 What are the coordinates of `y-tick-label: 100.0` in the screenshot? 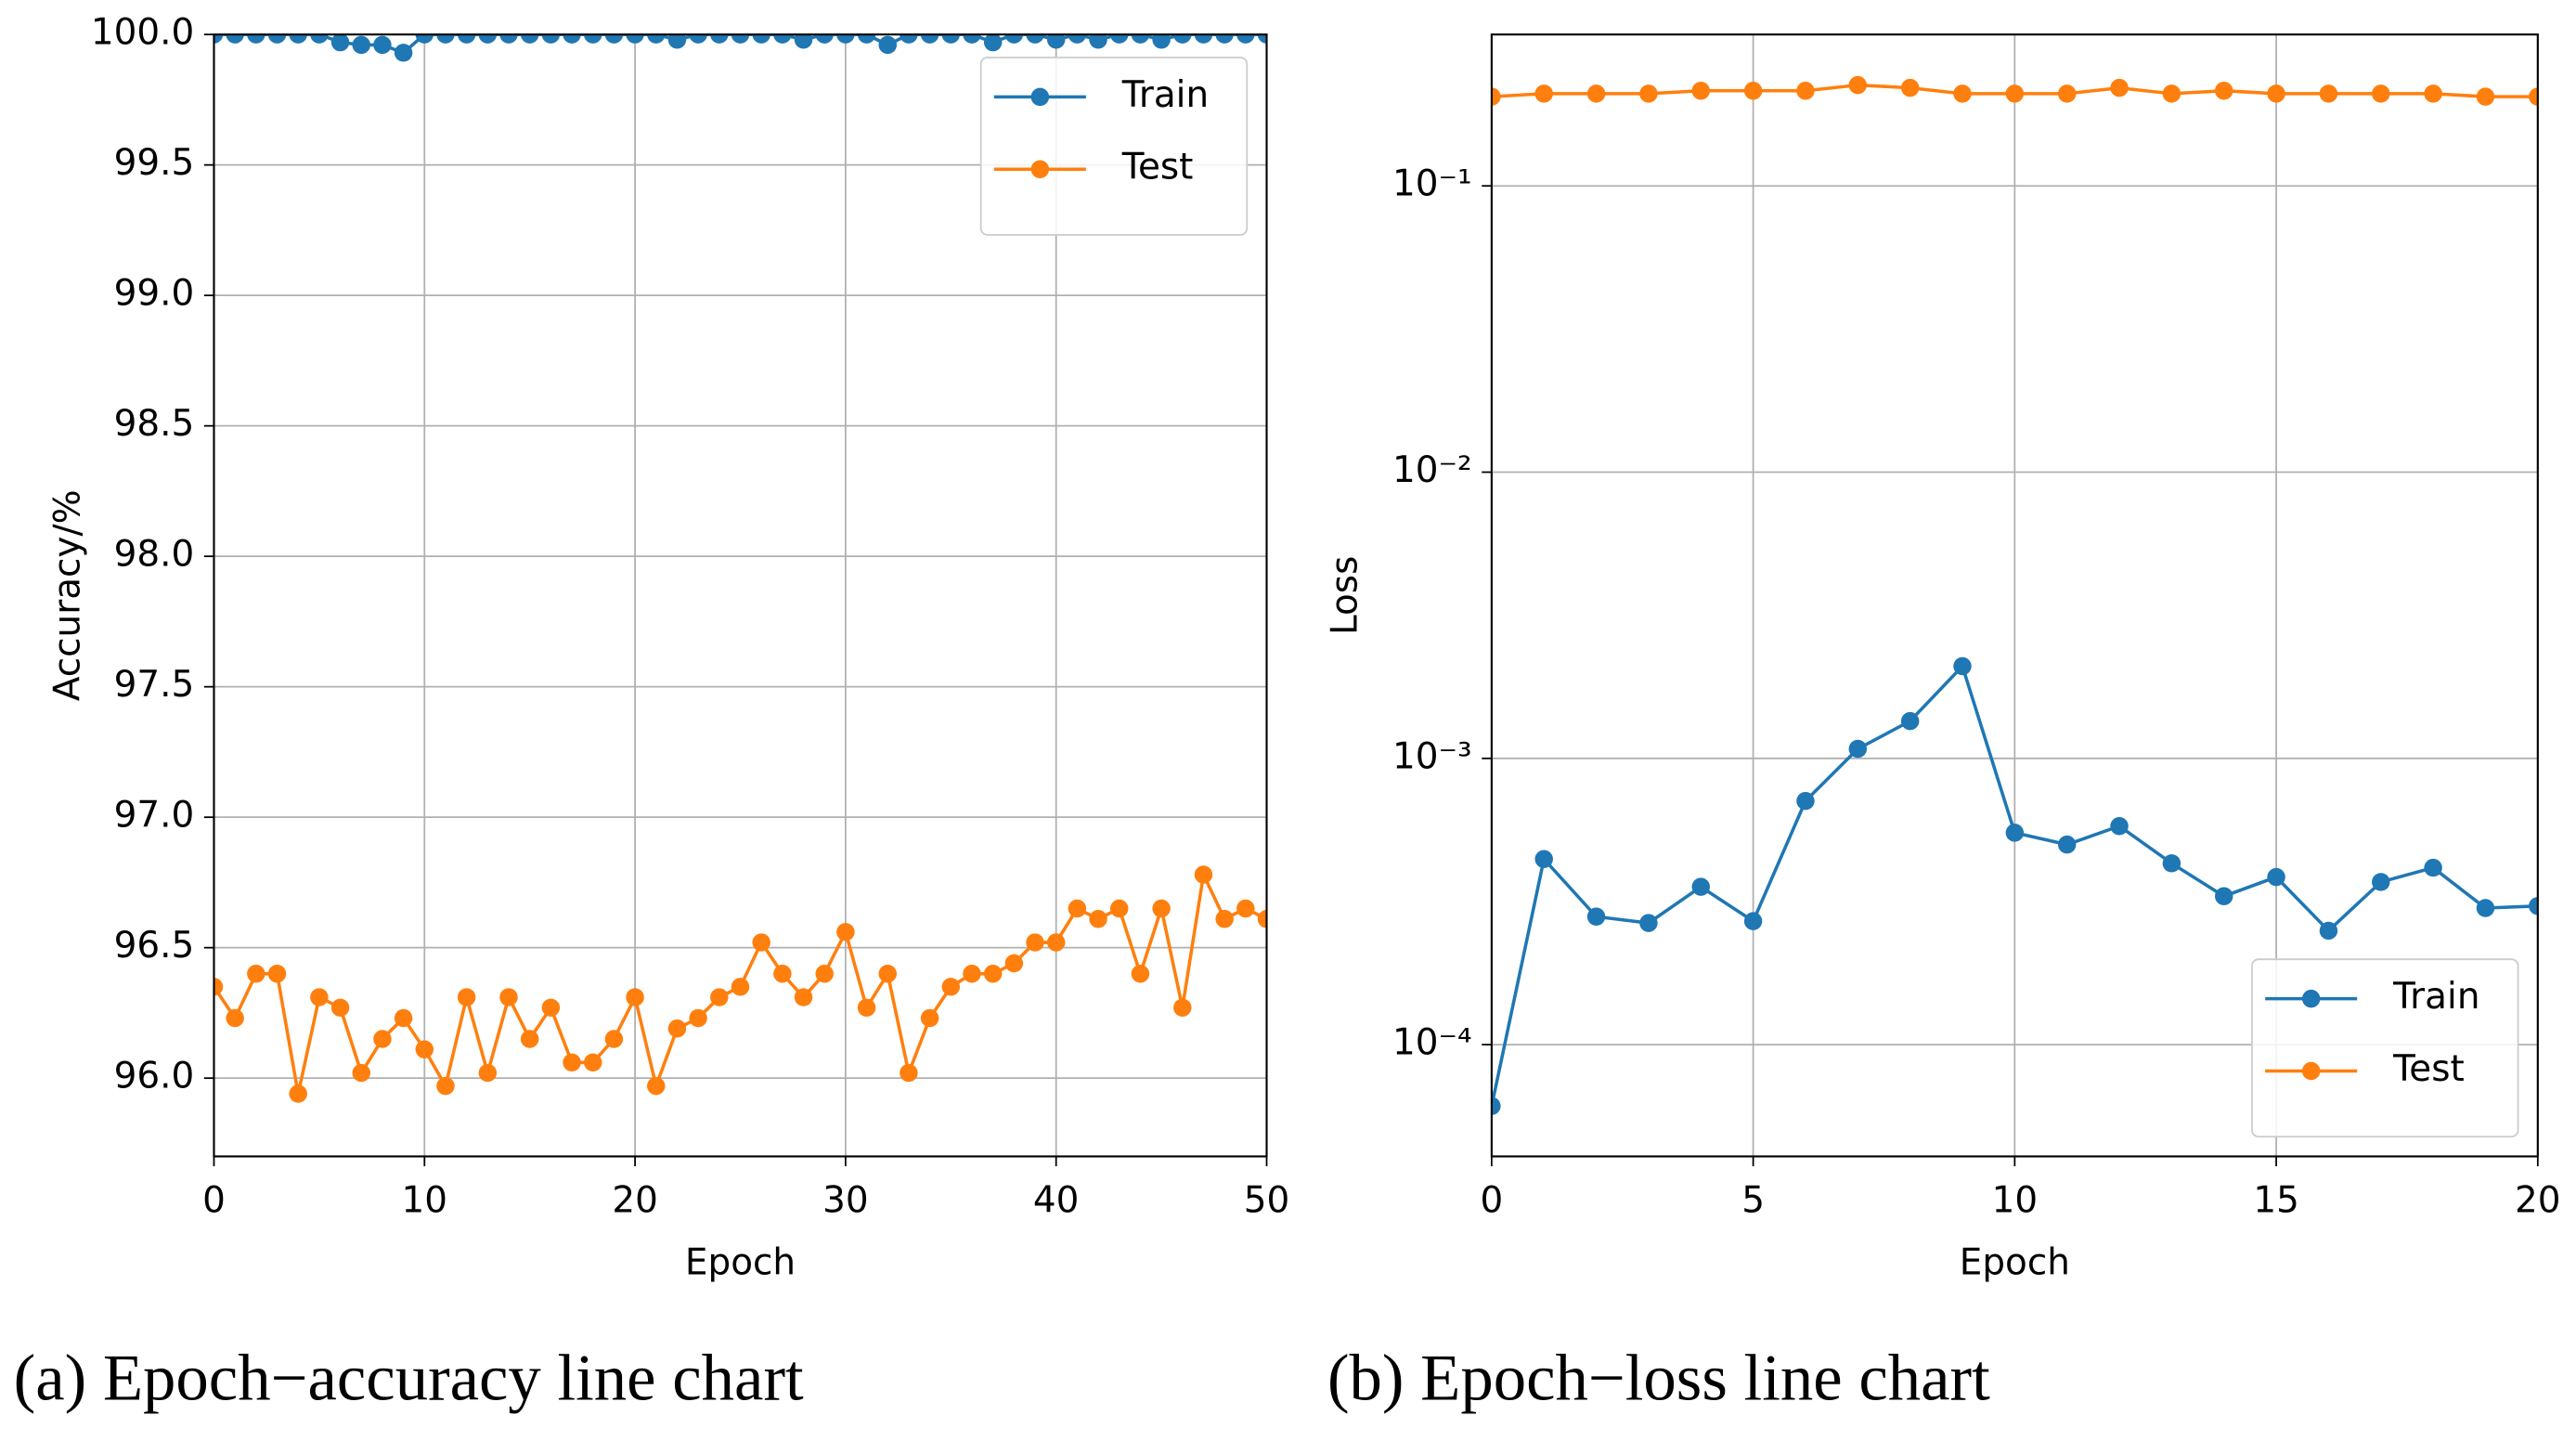 It's located at (142, 33).